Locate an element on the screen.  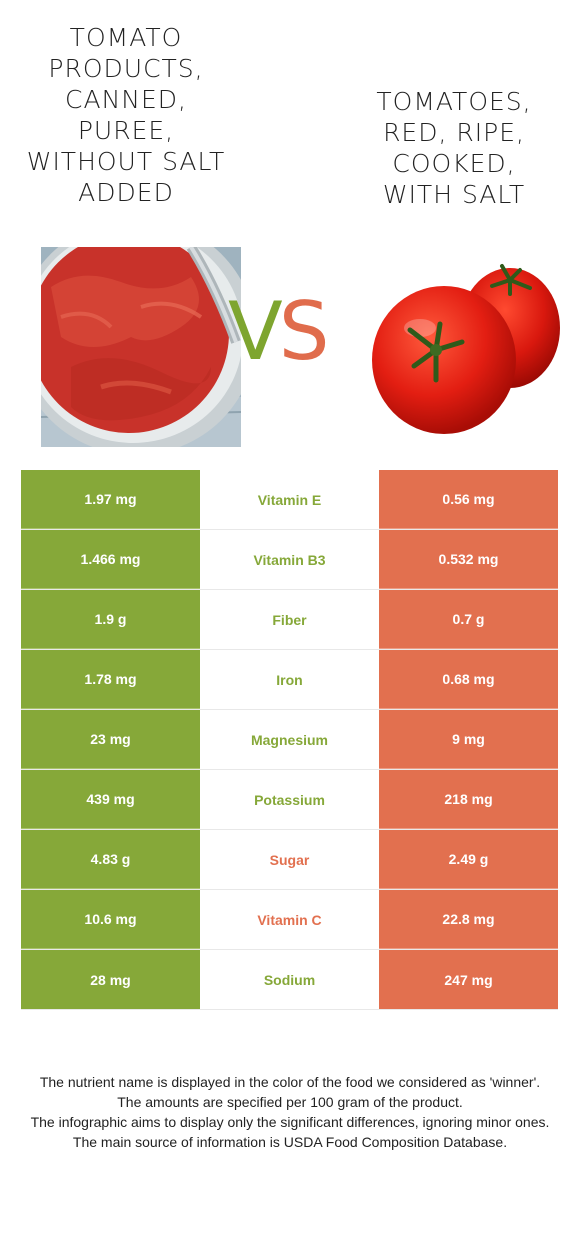
nutrient-name: Magnesium is located at coordinates (289, 739).